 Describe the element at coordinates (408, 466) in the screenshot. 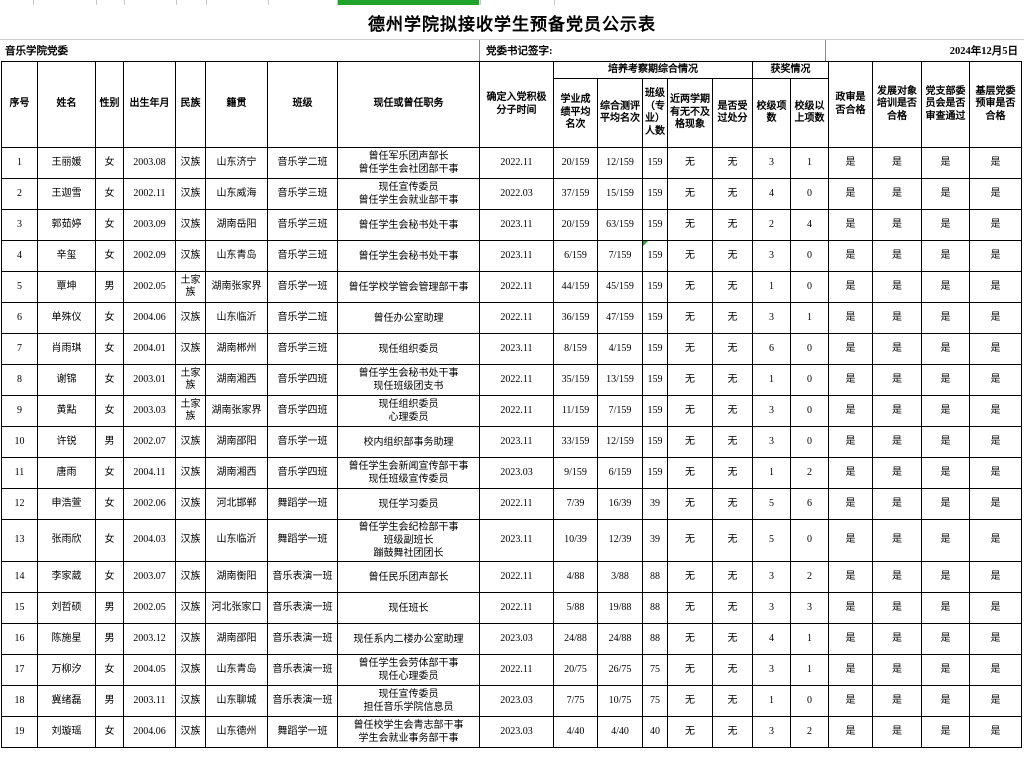

I see `position-line: 曾任学生会新闻宣传部干事` at that location.